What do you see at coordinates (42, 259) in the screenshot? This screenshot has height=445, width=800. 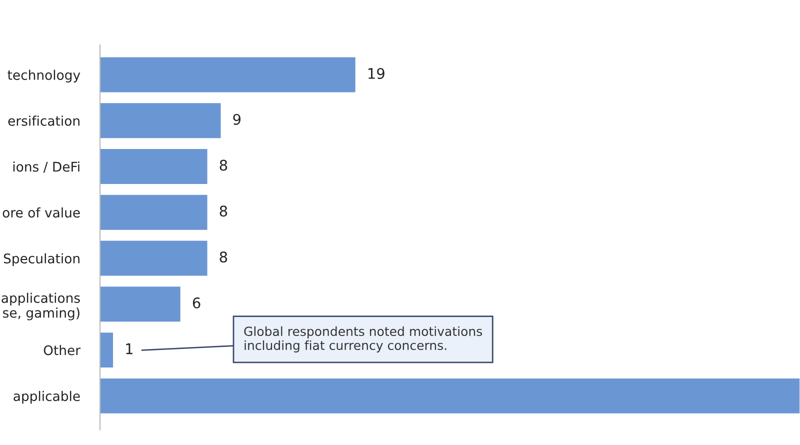 I see `y-tick-label: Speculation` at bounding box center [42, 259].